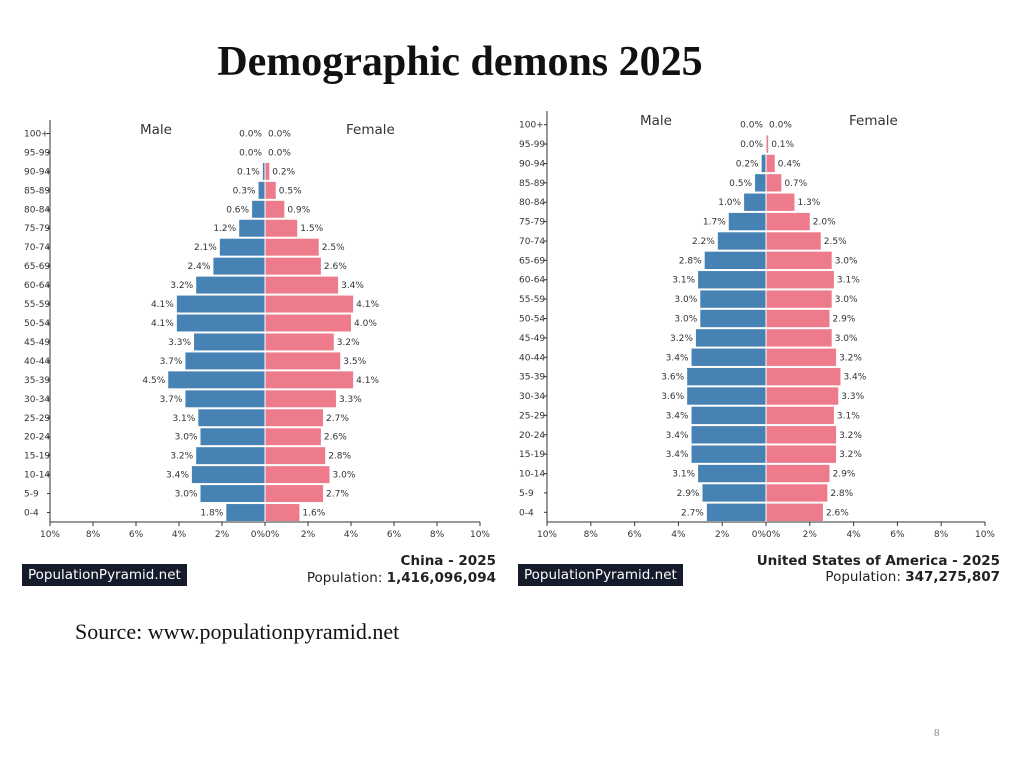 This screenshot has height=768, width=1024. I want to click on female-value-label: 4.1%, so click(367, 381).